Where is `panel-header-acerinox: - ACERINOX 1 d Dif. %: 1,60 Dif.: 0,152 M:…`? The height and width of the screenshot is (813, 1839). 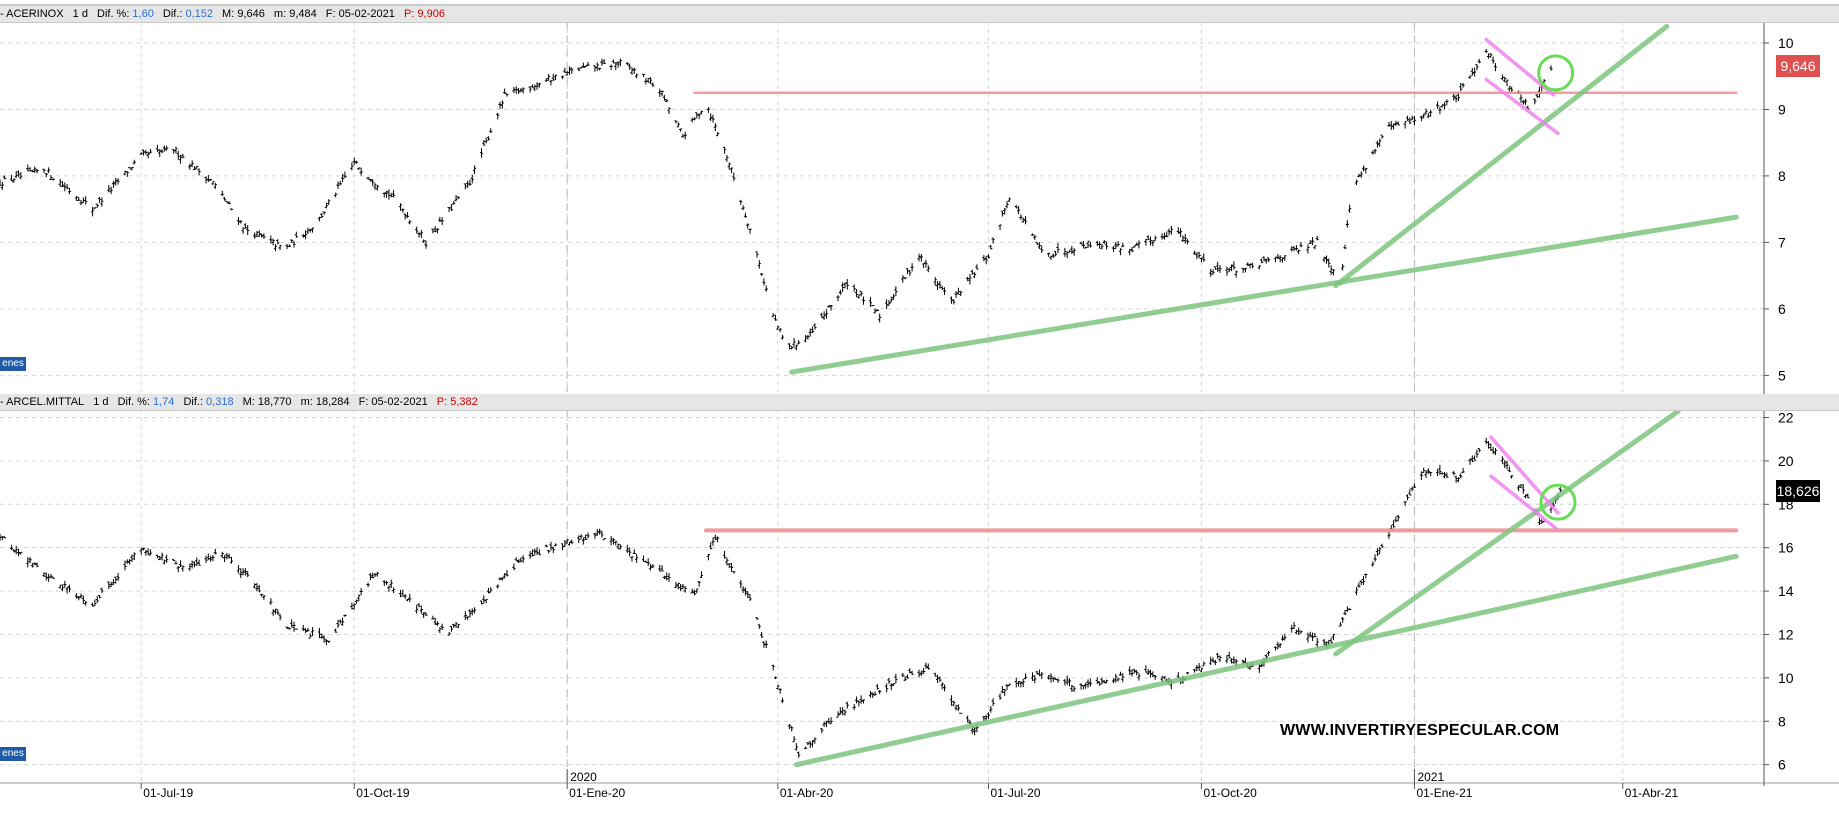
panel-header-acerinox: - ACERINOX 1 d Dif. %: 1,60 Dif.: 0,152 M:… is located at coordinates (919, 14).